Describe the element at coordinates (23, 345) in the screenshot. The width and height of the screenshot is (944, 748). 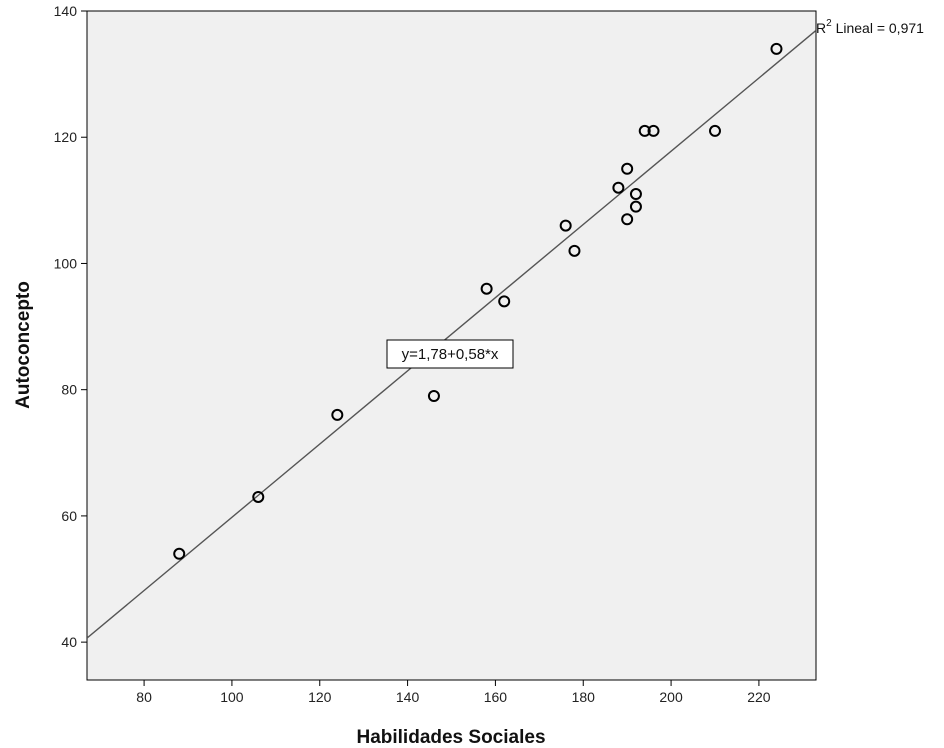
I see `y-axis-title: Autoconcepto` at that location.